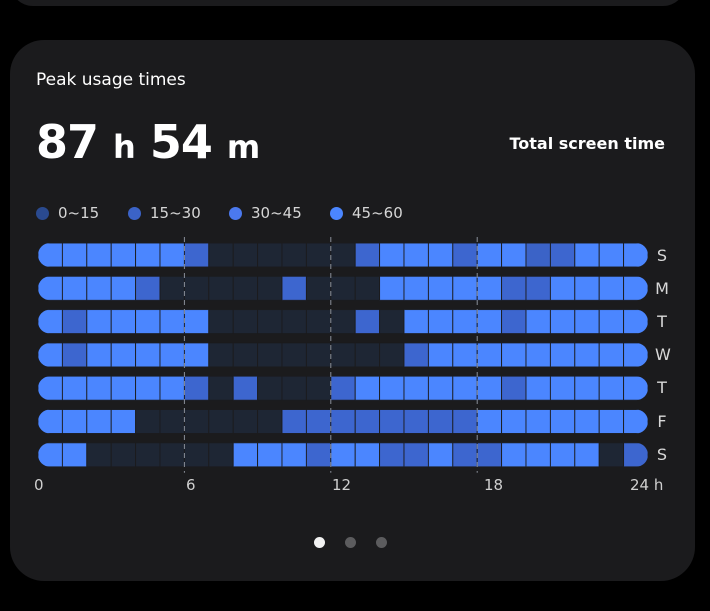 Image resolution: width=710 pixels, height=611 pixels. What do you see at coordinates (243, 147) in the screenshot?
I see `minutes-unit: m` at bounding box center [243, 147].